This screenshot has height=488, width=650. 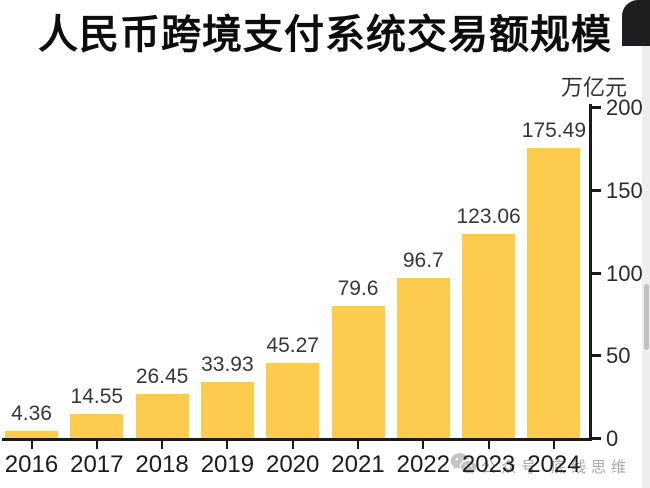 I want to click on x-axis-line, so click(x=296, y=439).